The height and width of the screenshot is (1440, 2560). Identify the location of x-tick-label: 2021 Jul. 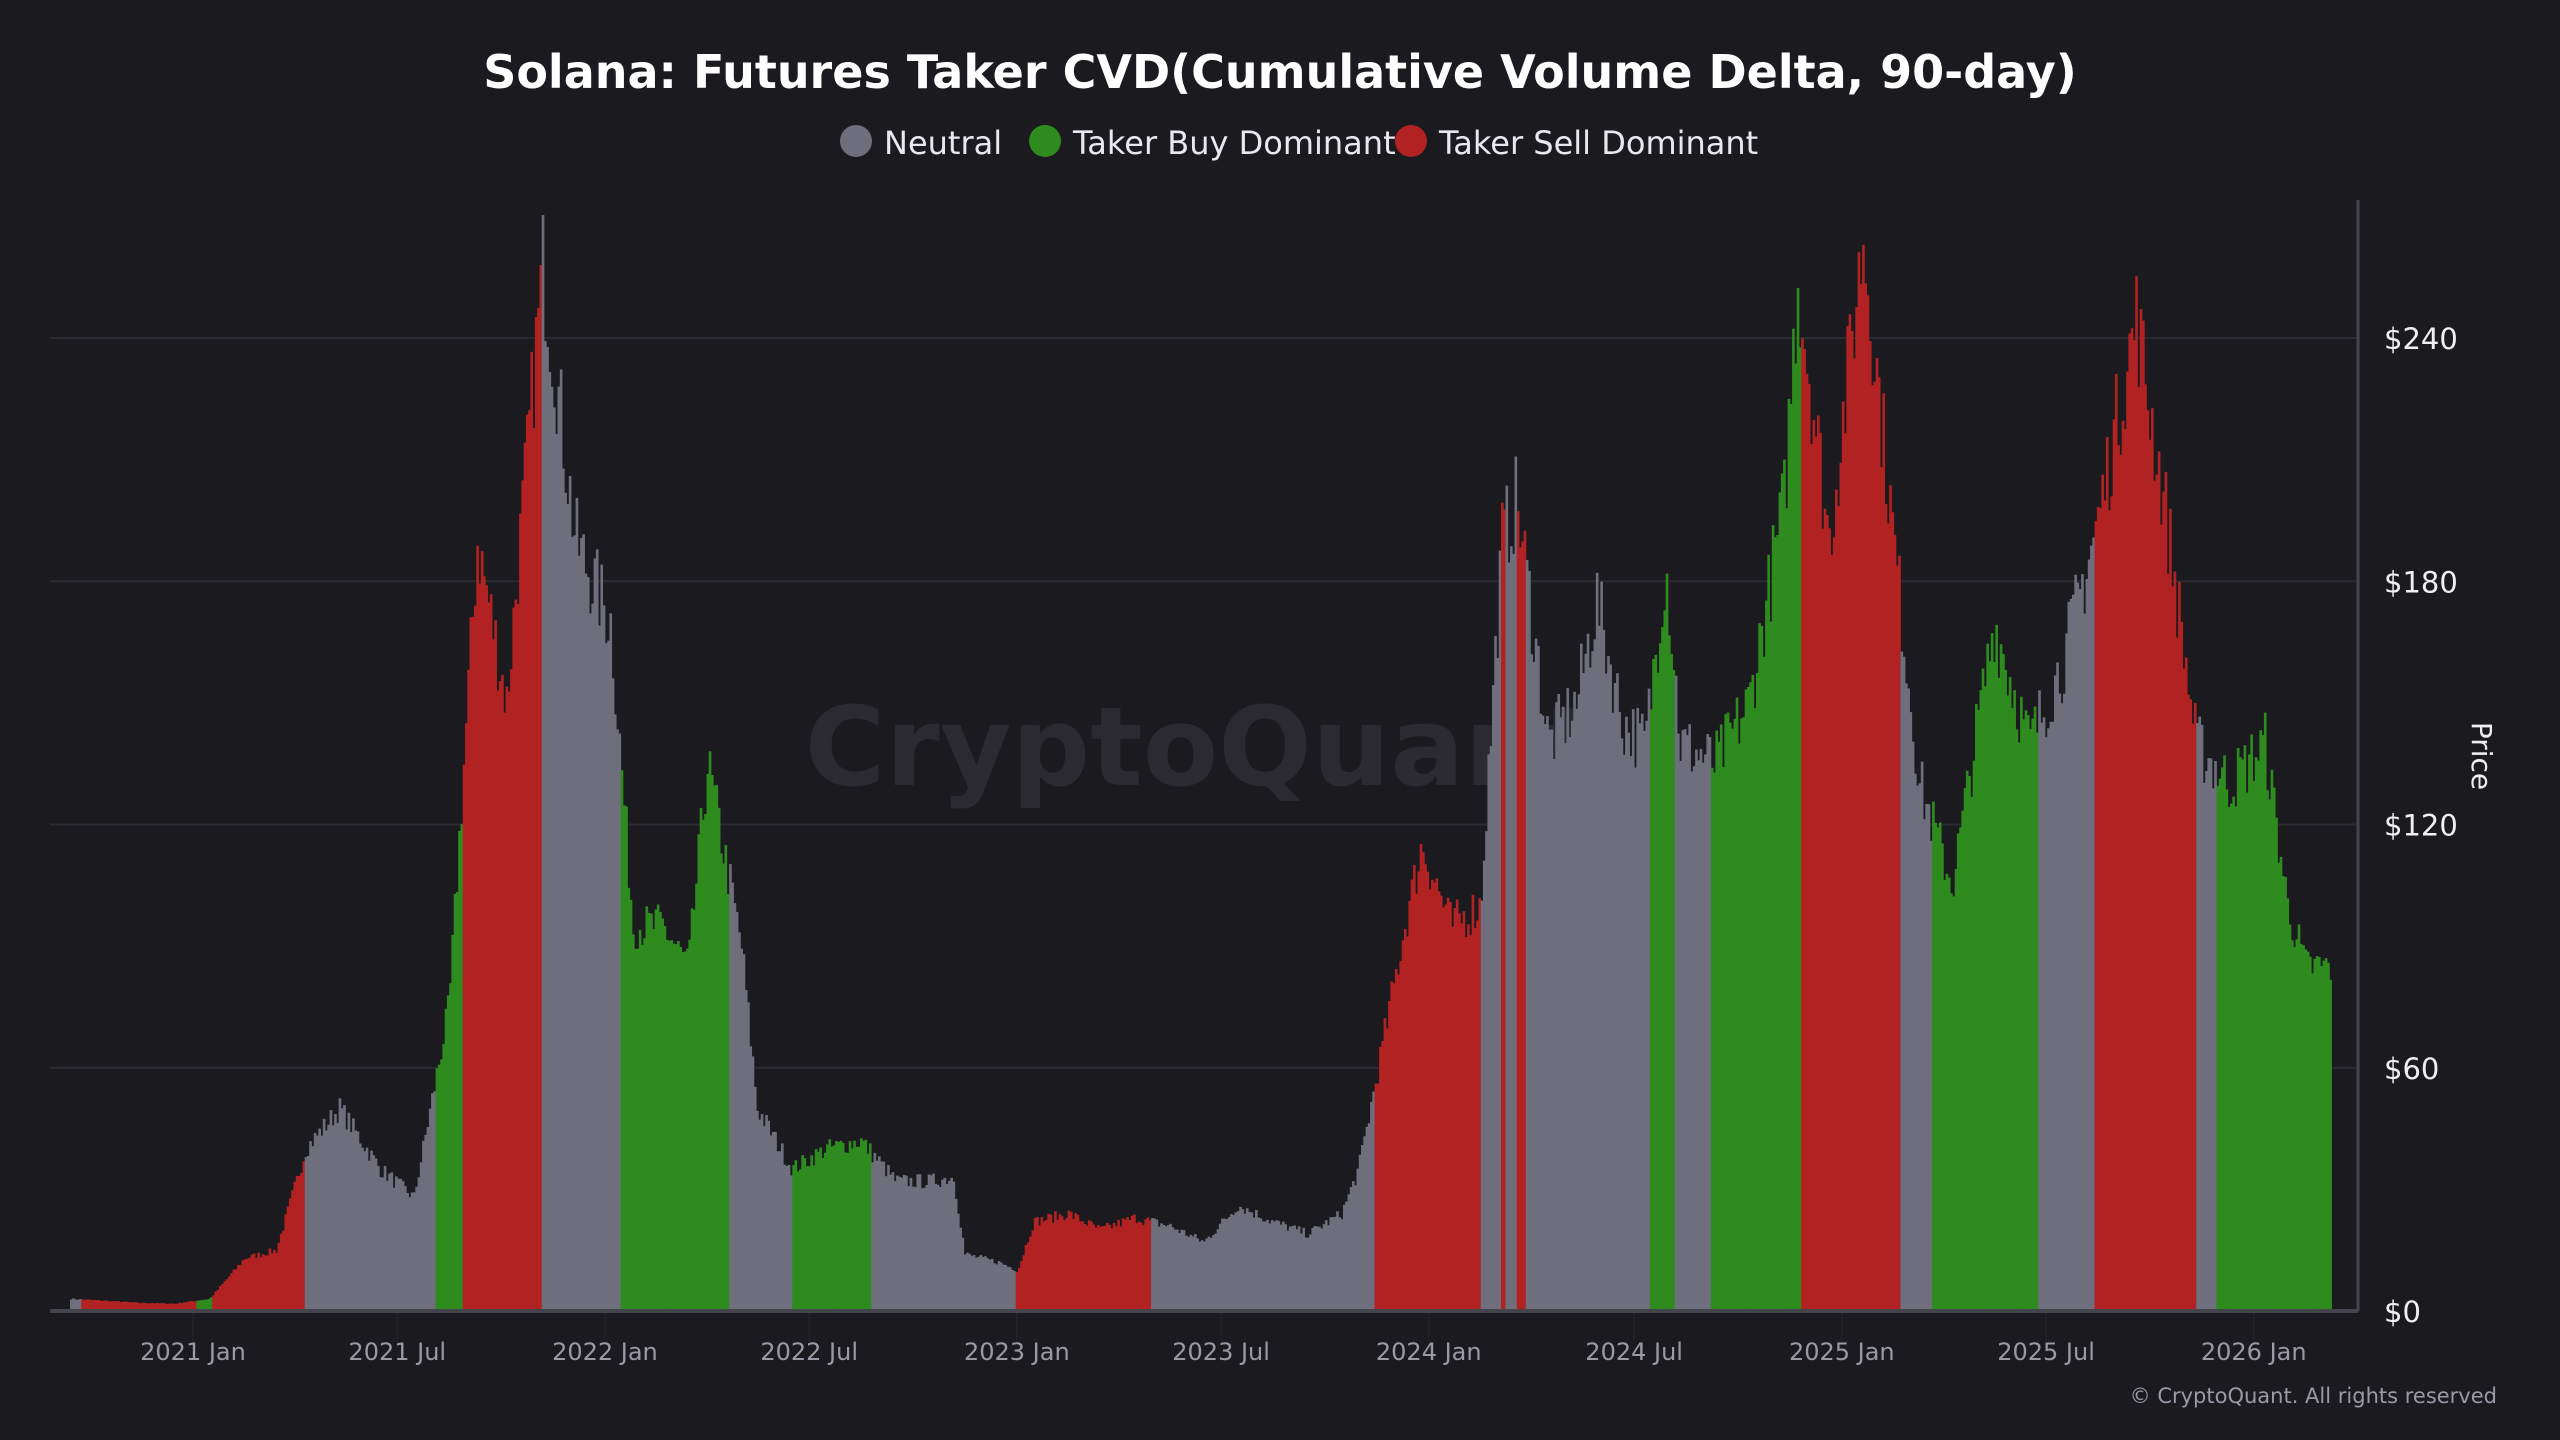
(397, 1352).